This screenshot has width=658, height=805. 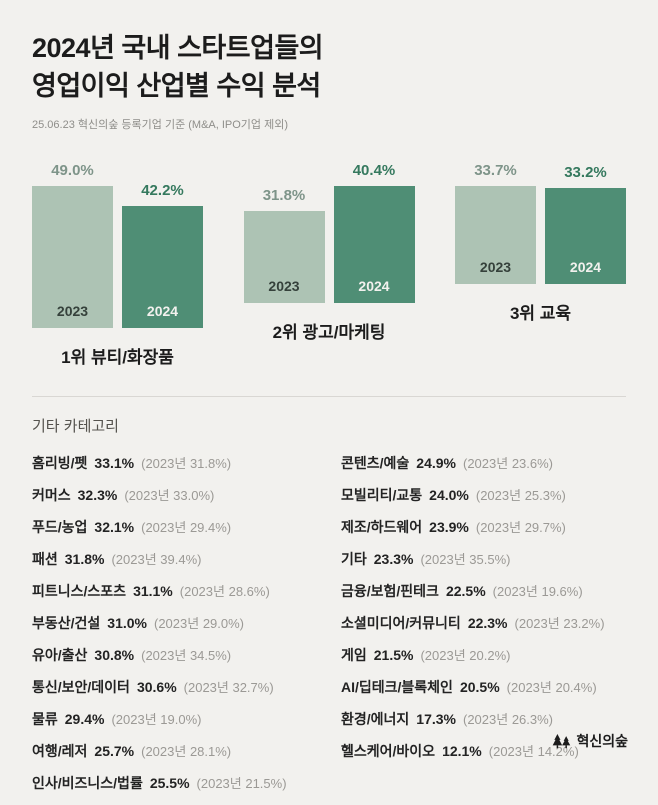 I want to click on category-value: 31.0%, so click(x=127, y=622).